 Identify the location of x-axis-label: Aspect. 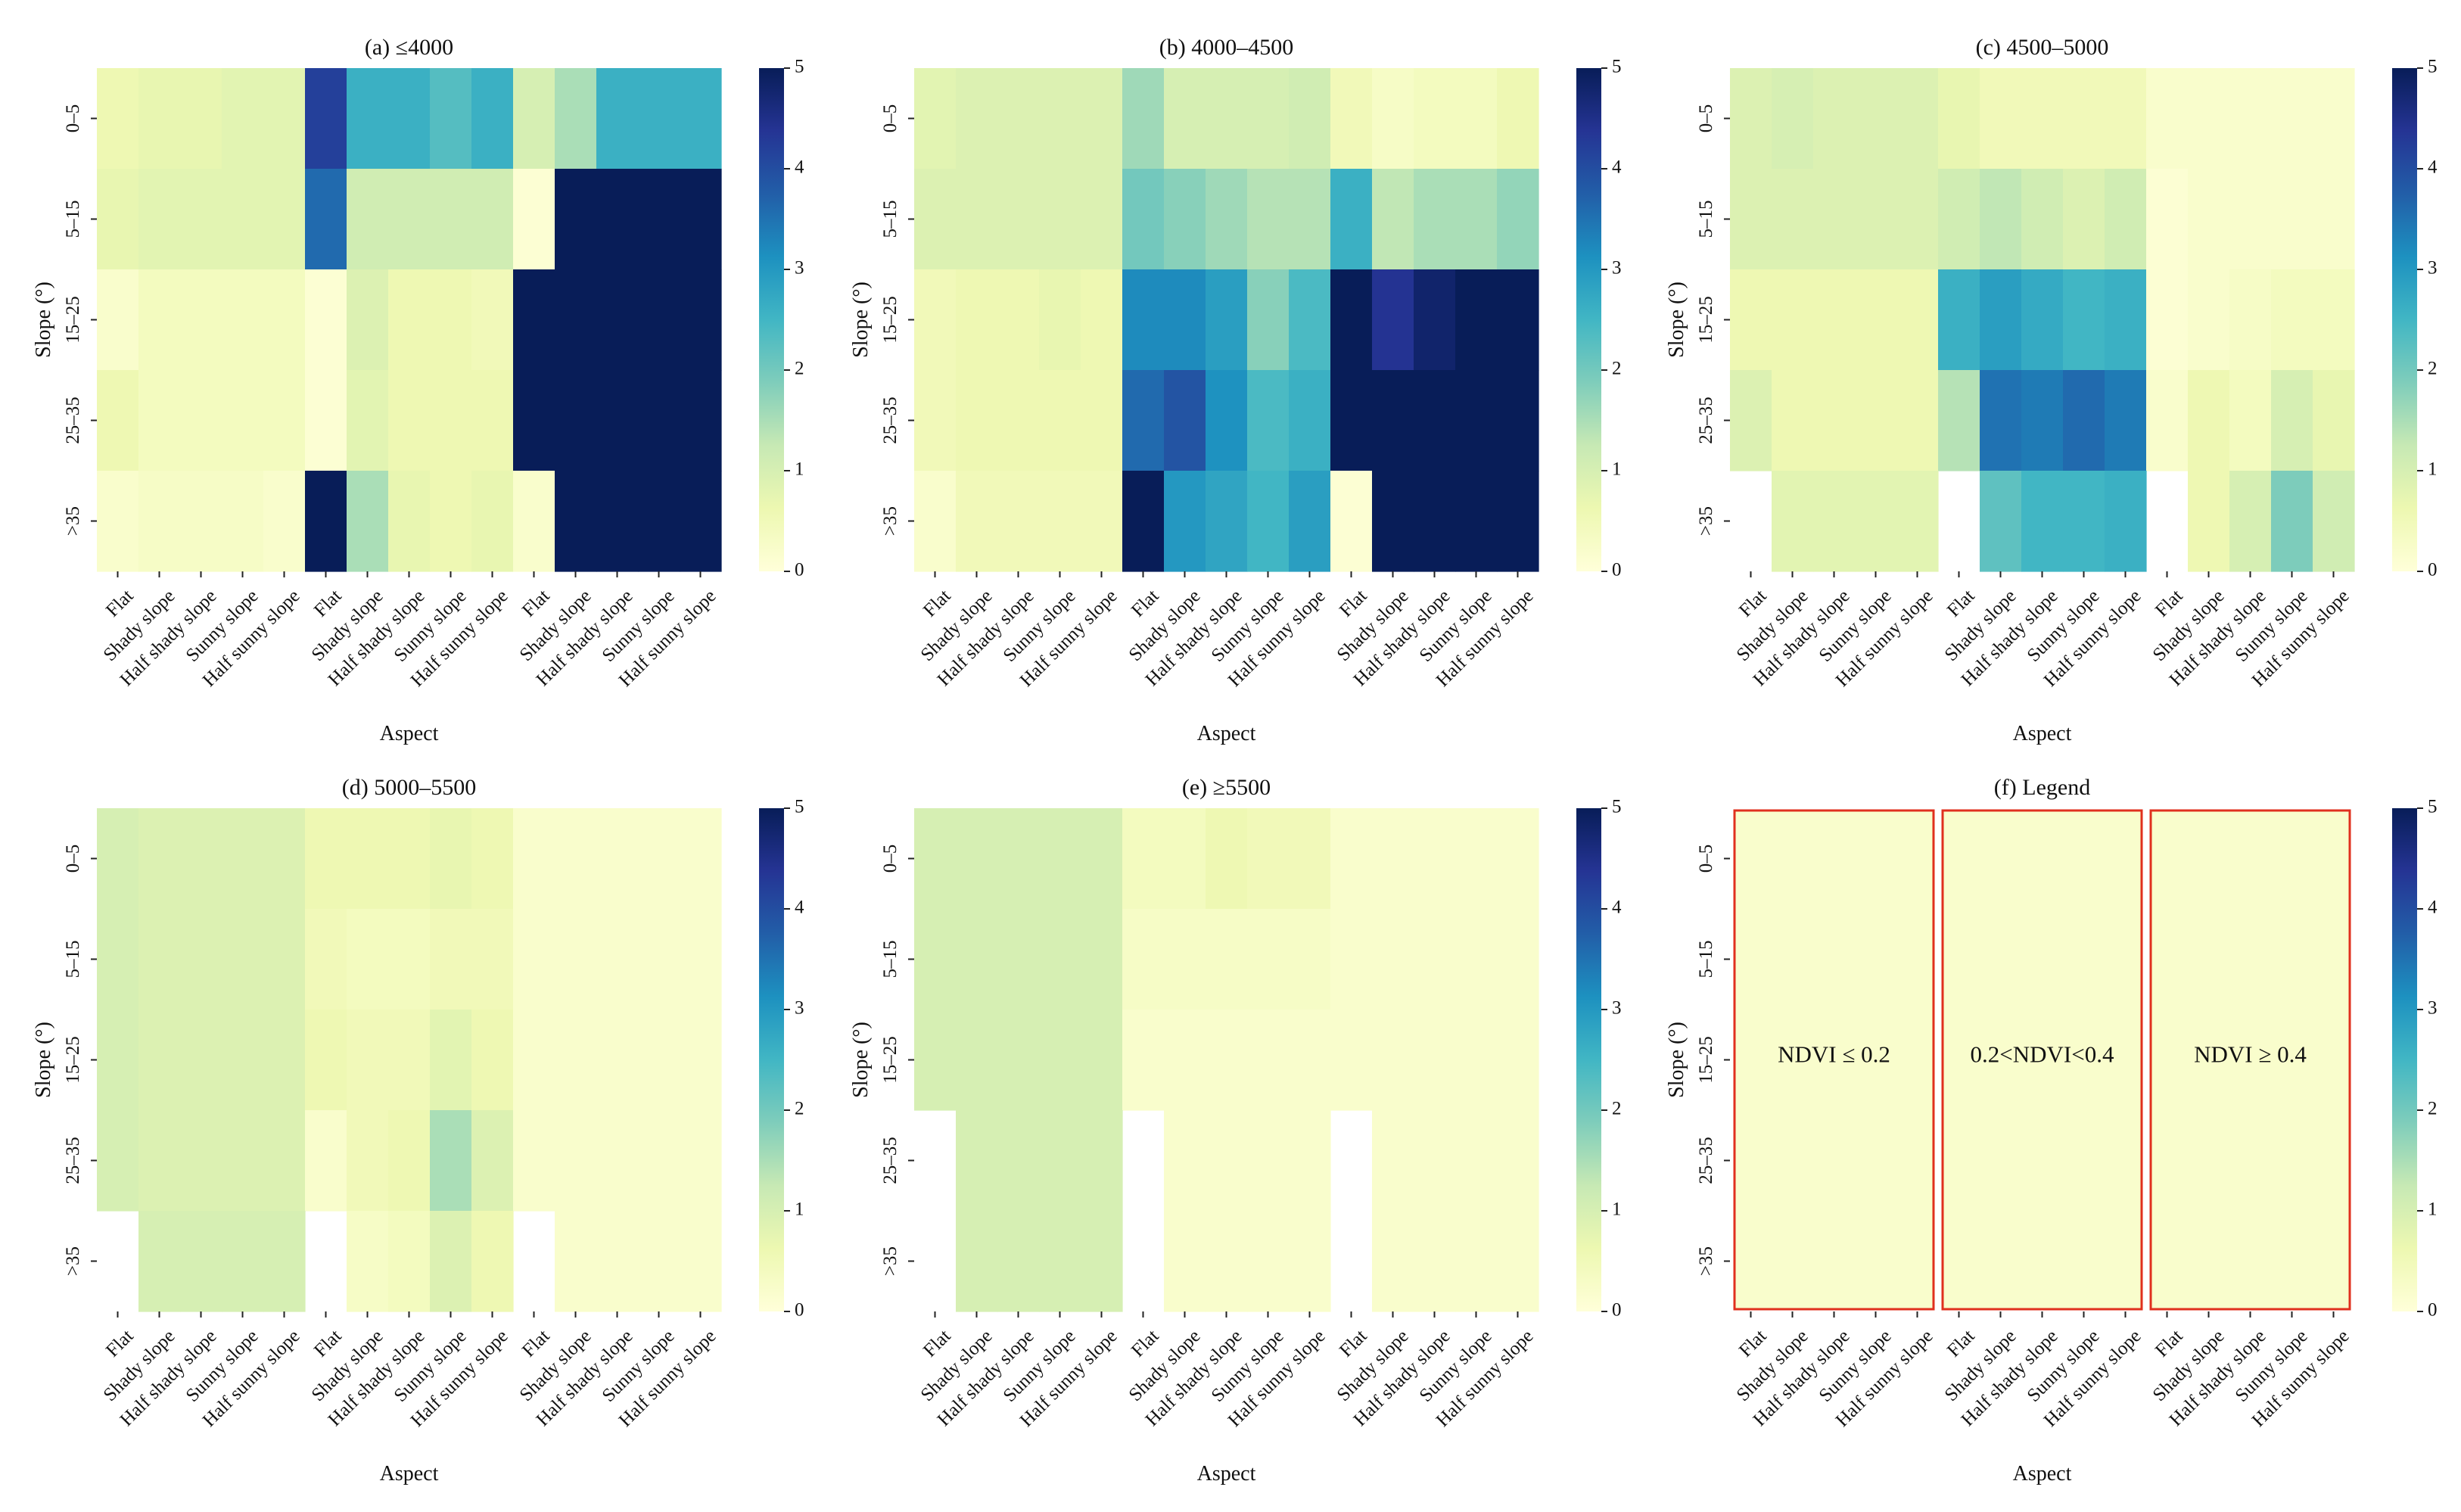
(410, 733).